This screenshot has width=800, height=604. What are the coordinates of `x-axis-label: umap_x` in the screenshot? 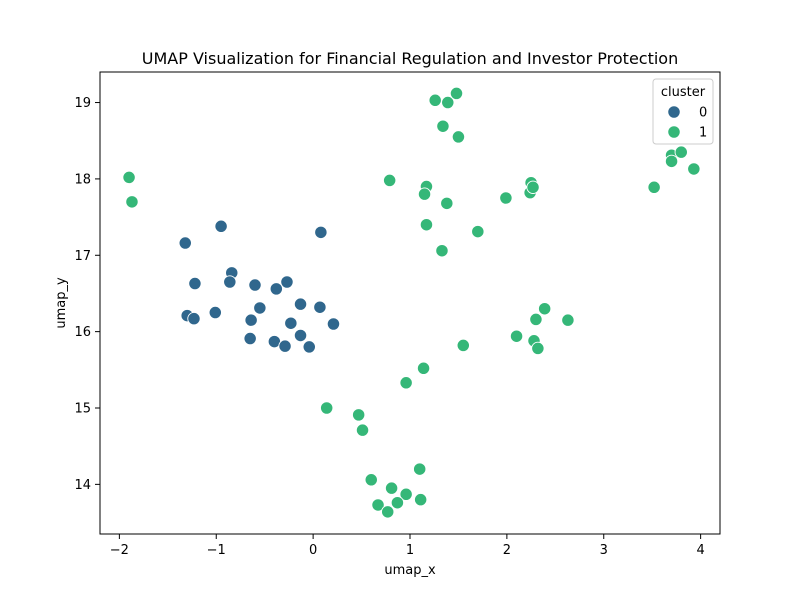 It's located at (410, 570).